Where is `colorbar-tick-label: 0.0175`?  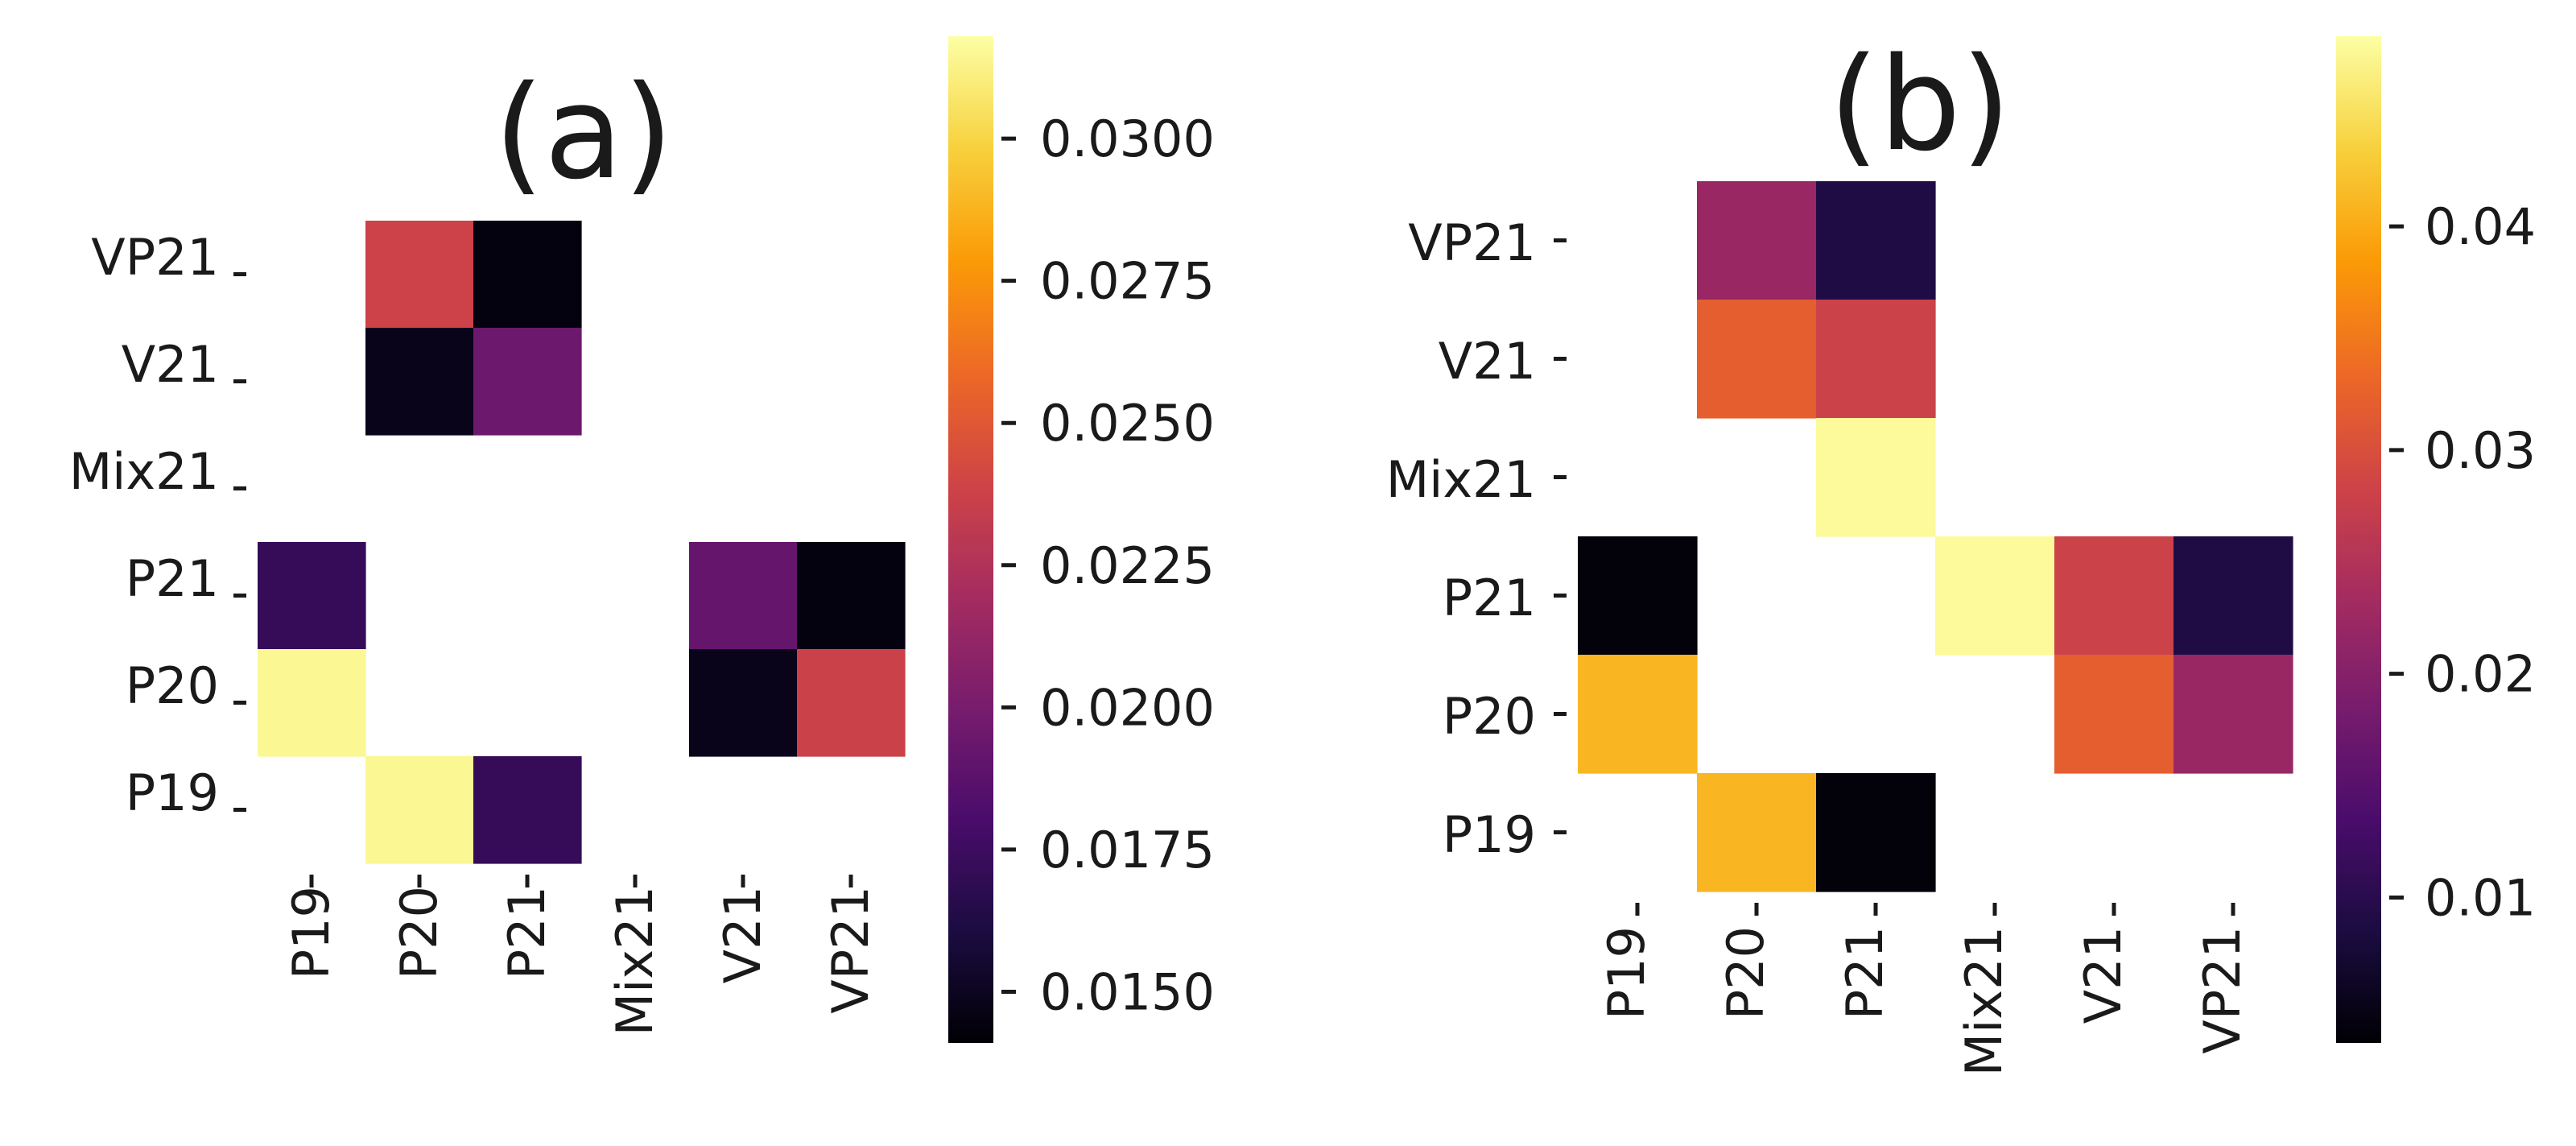 colorbar-tick-label: 0.0175 is located at coordinates (1127, 850).